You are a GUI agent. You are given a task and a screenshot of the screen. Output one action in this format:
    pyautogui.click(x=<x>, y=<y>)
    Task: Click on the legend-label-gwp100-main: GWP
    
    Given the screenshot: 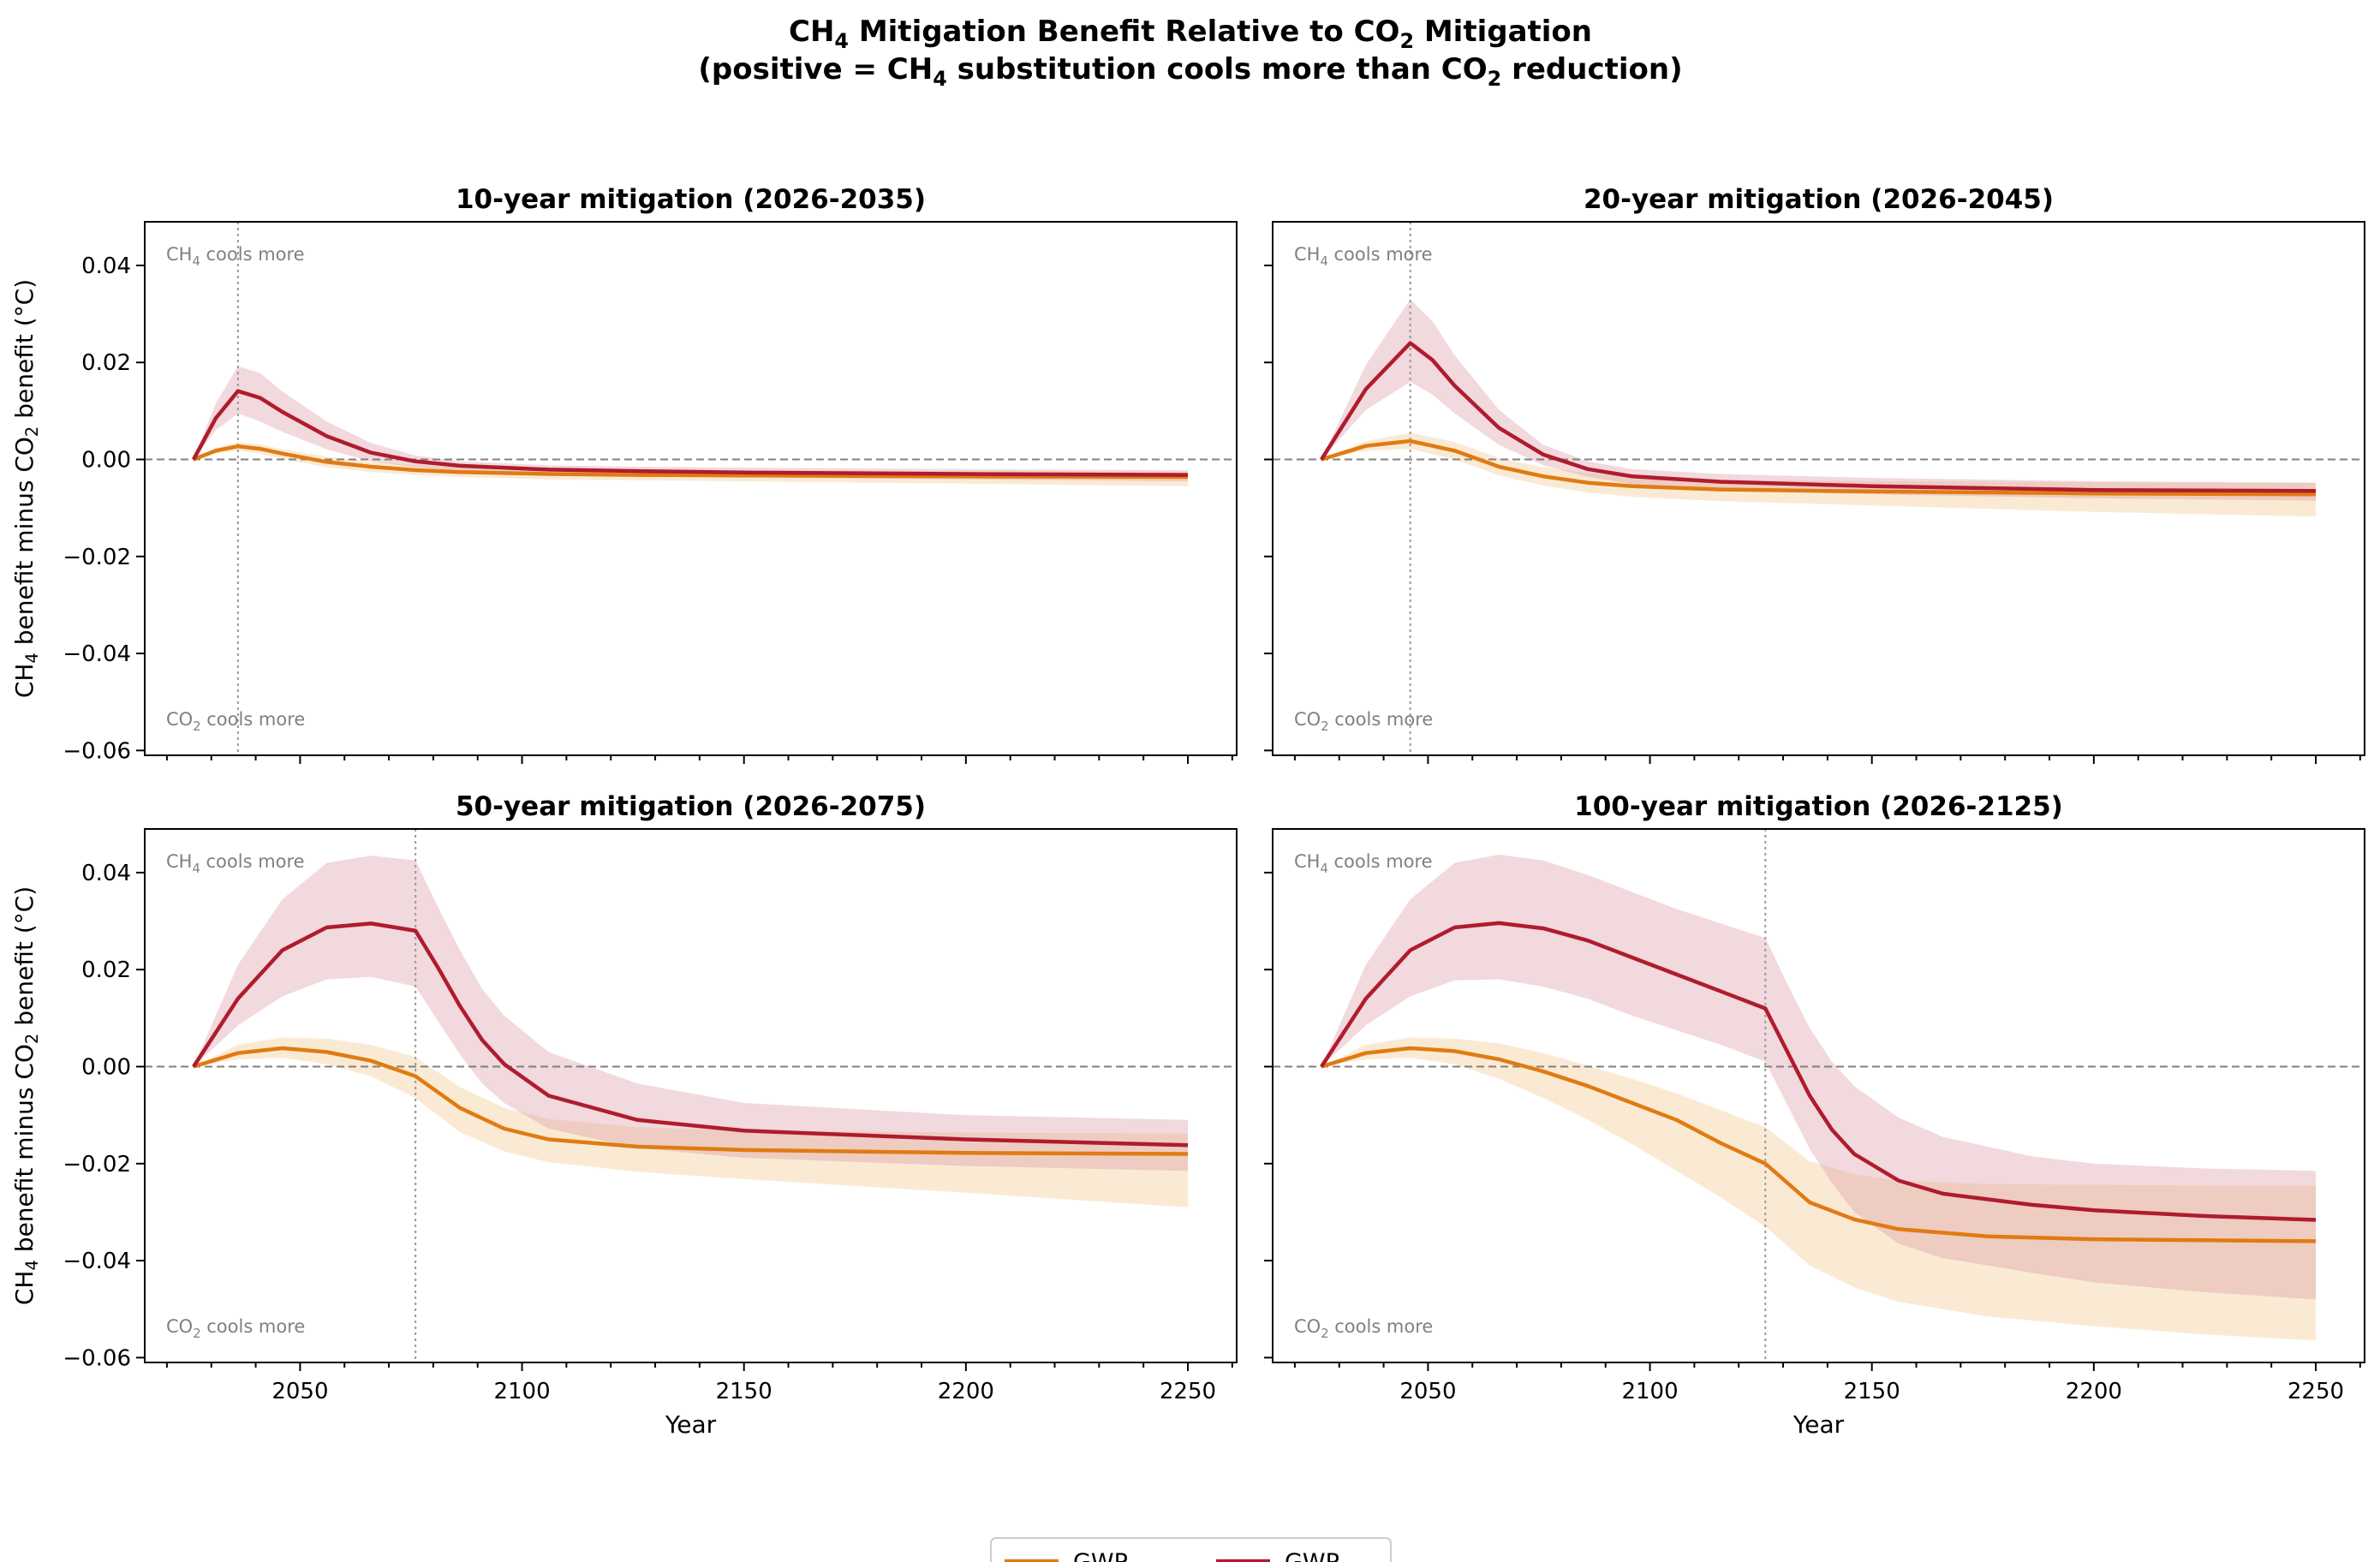 What is the action you would take?
    pyautogui.click(x=1312, y=1556)
    